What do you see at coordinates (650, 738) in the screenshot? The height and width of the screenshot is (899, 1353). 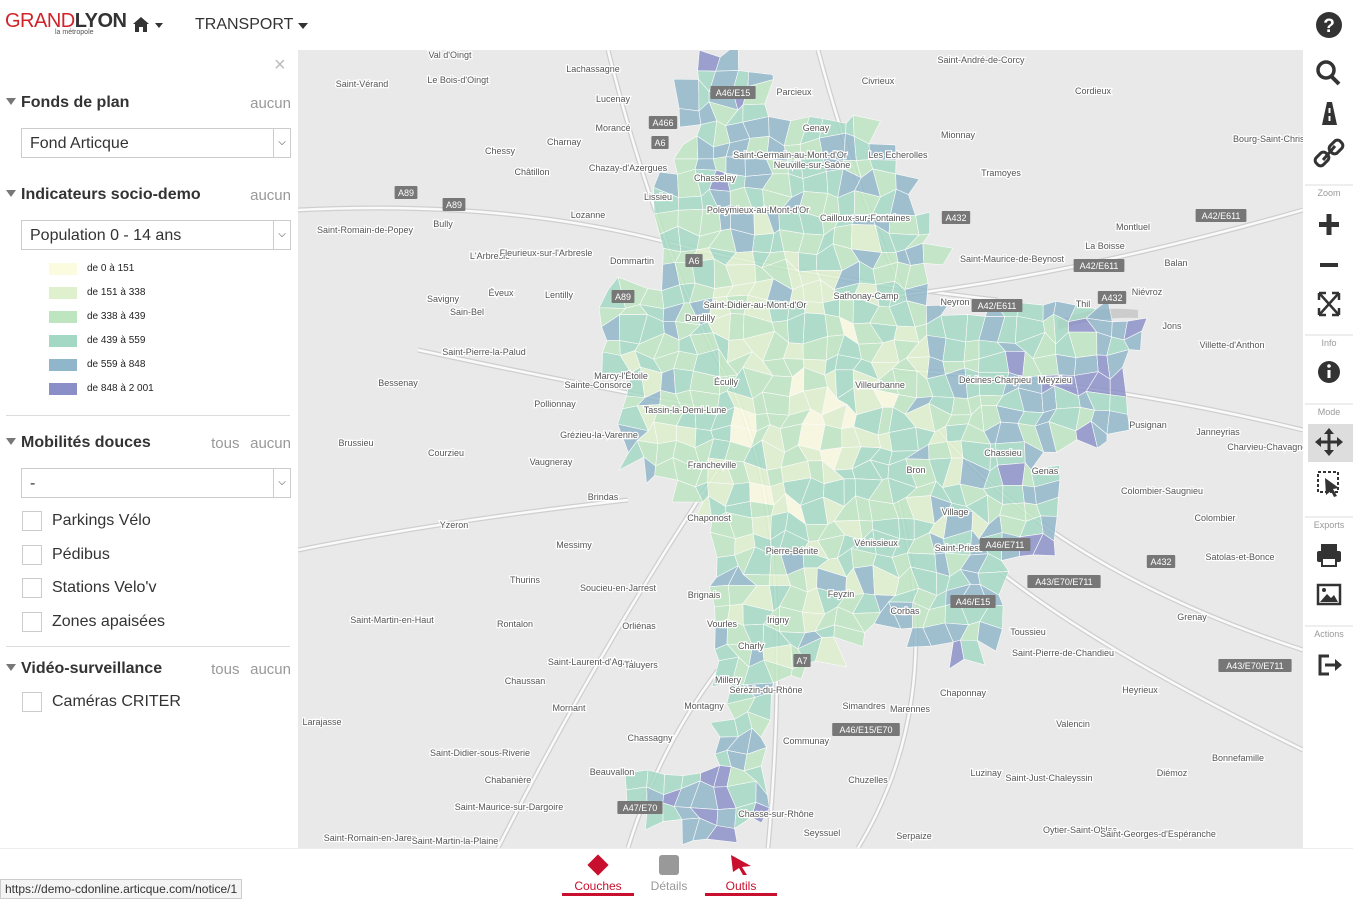 I see `place-label: Chassagny` at bounding box center [650, 738].